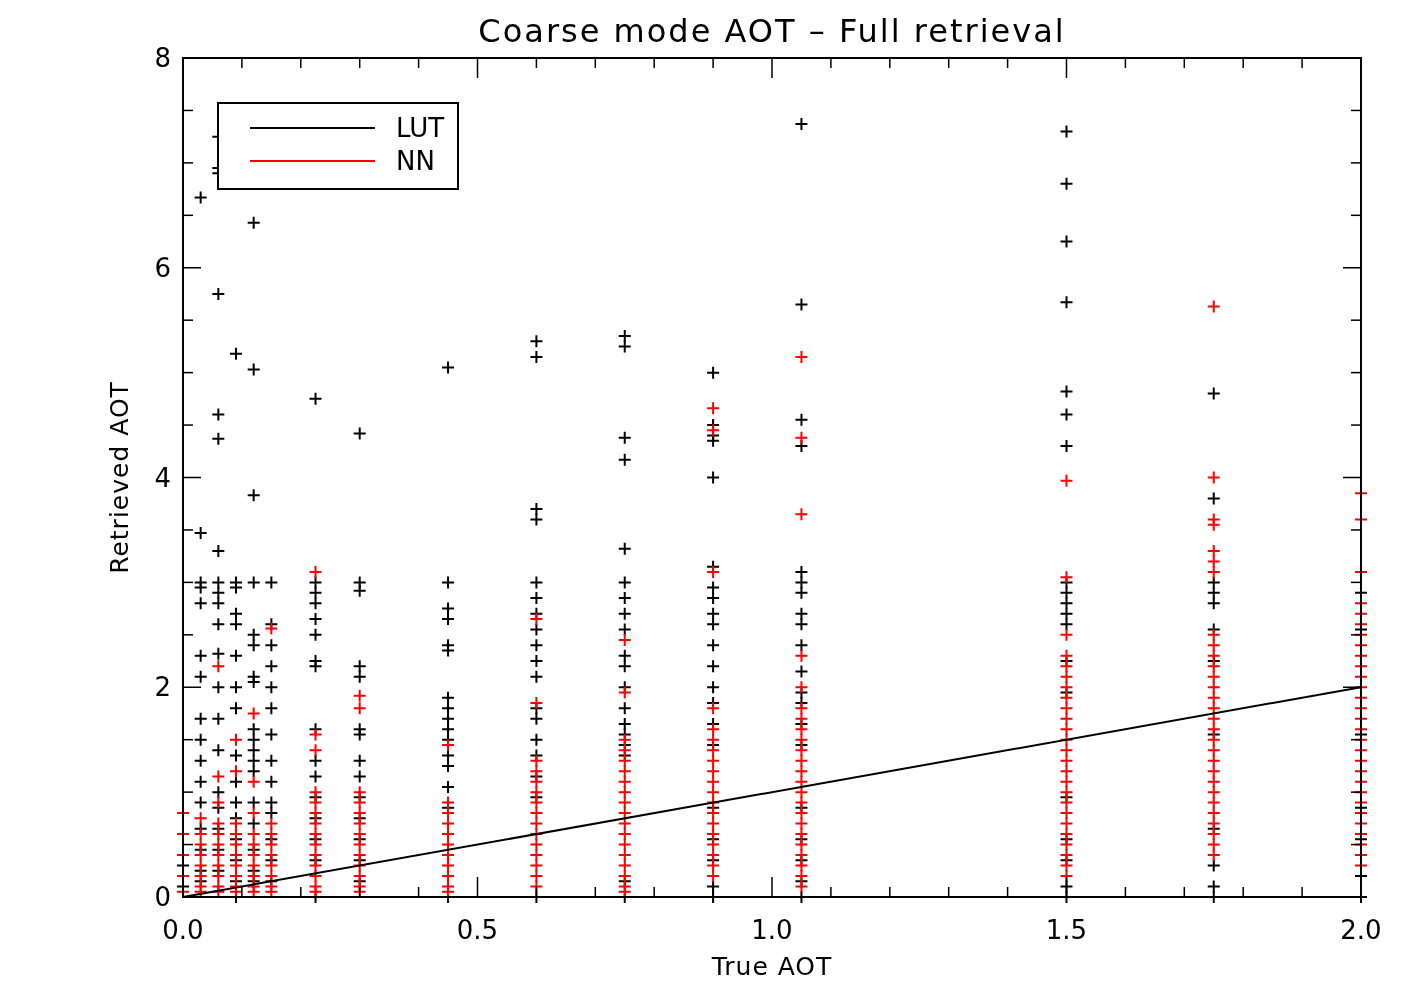 This screenshot has height=1005, width=1410. Describe the element at coordinates (162, 897) in the screenshot. I see `y-tick-label: 0` at that location.